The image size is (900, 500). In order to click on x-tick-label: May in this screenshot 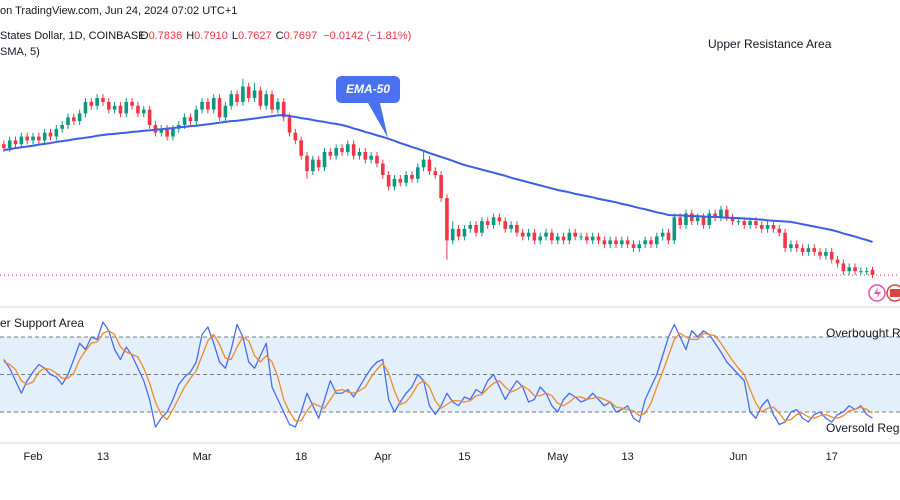, I will do `click(557, 457)`.